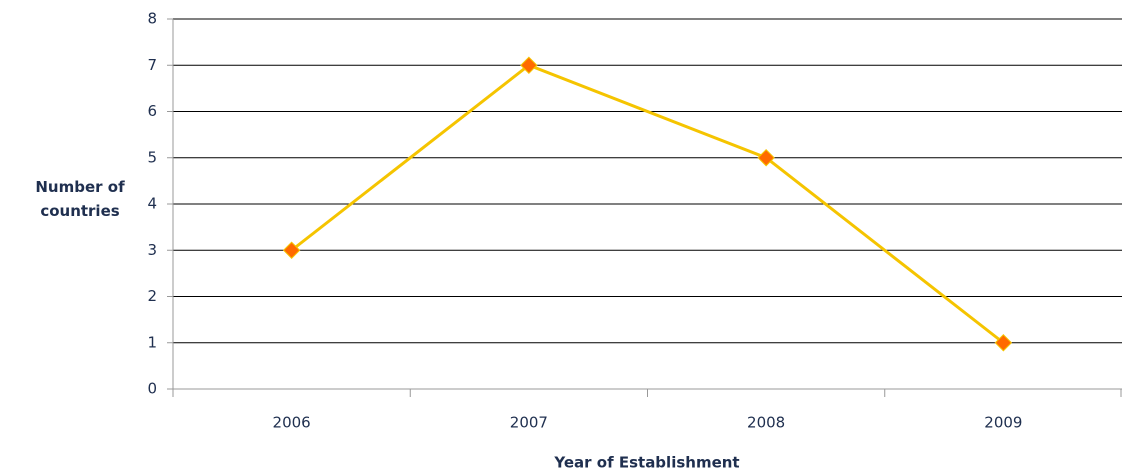  I want to click on y-axis-title-box: Number of countries, so click(80, 199).